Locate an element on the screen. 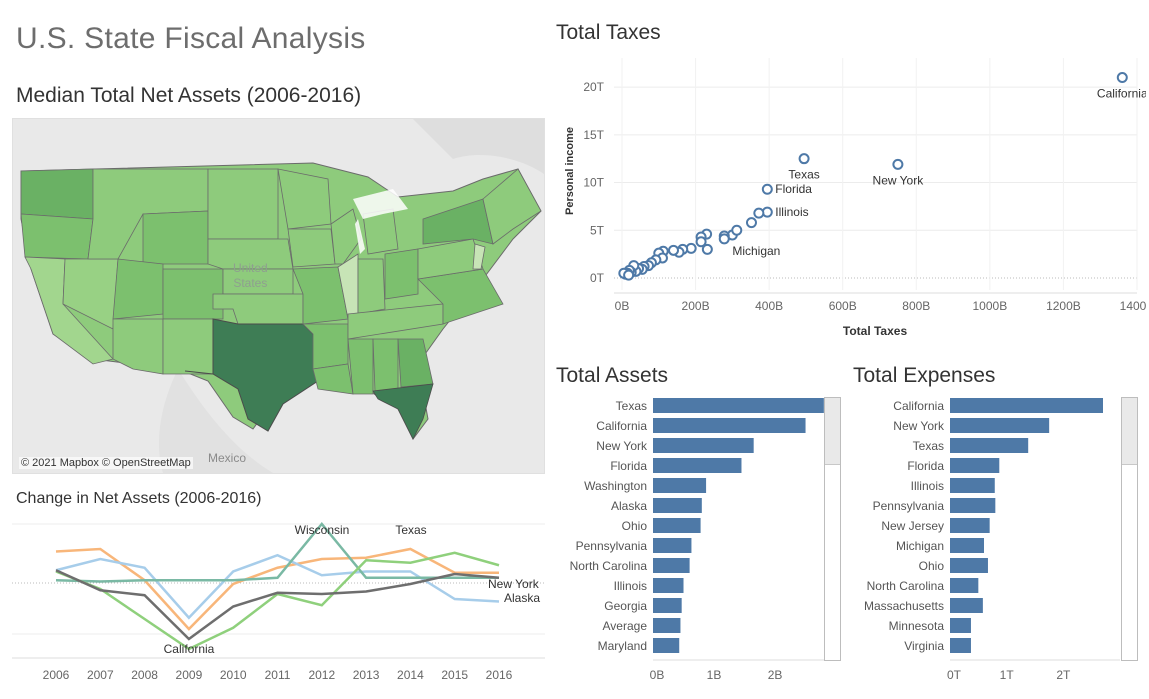 The image size is (1149, 699). line-x-tick: 2011 is located at coordinates (278, 675).